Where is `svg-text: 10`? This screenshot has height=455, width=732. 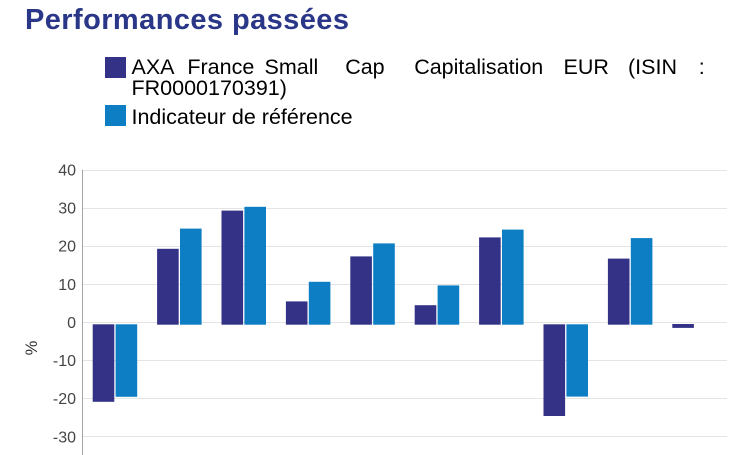
svg-text: 10 is located at coordinates (67, 285).